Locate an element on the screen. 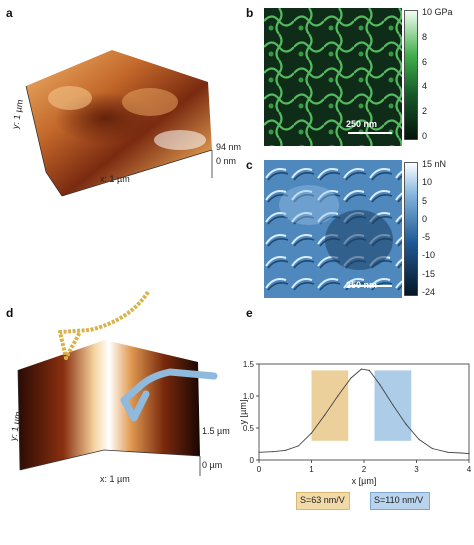 This screenshot has width=474, height=545. wedge-surface is located at coordinates (109, 405).